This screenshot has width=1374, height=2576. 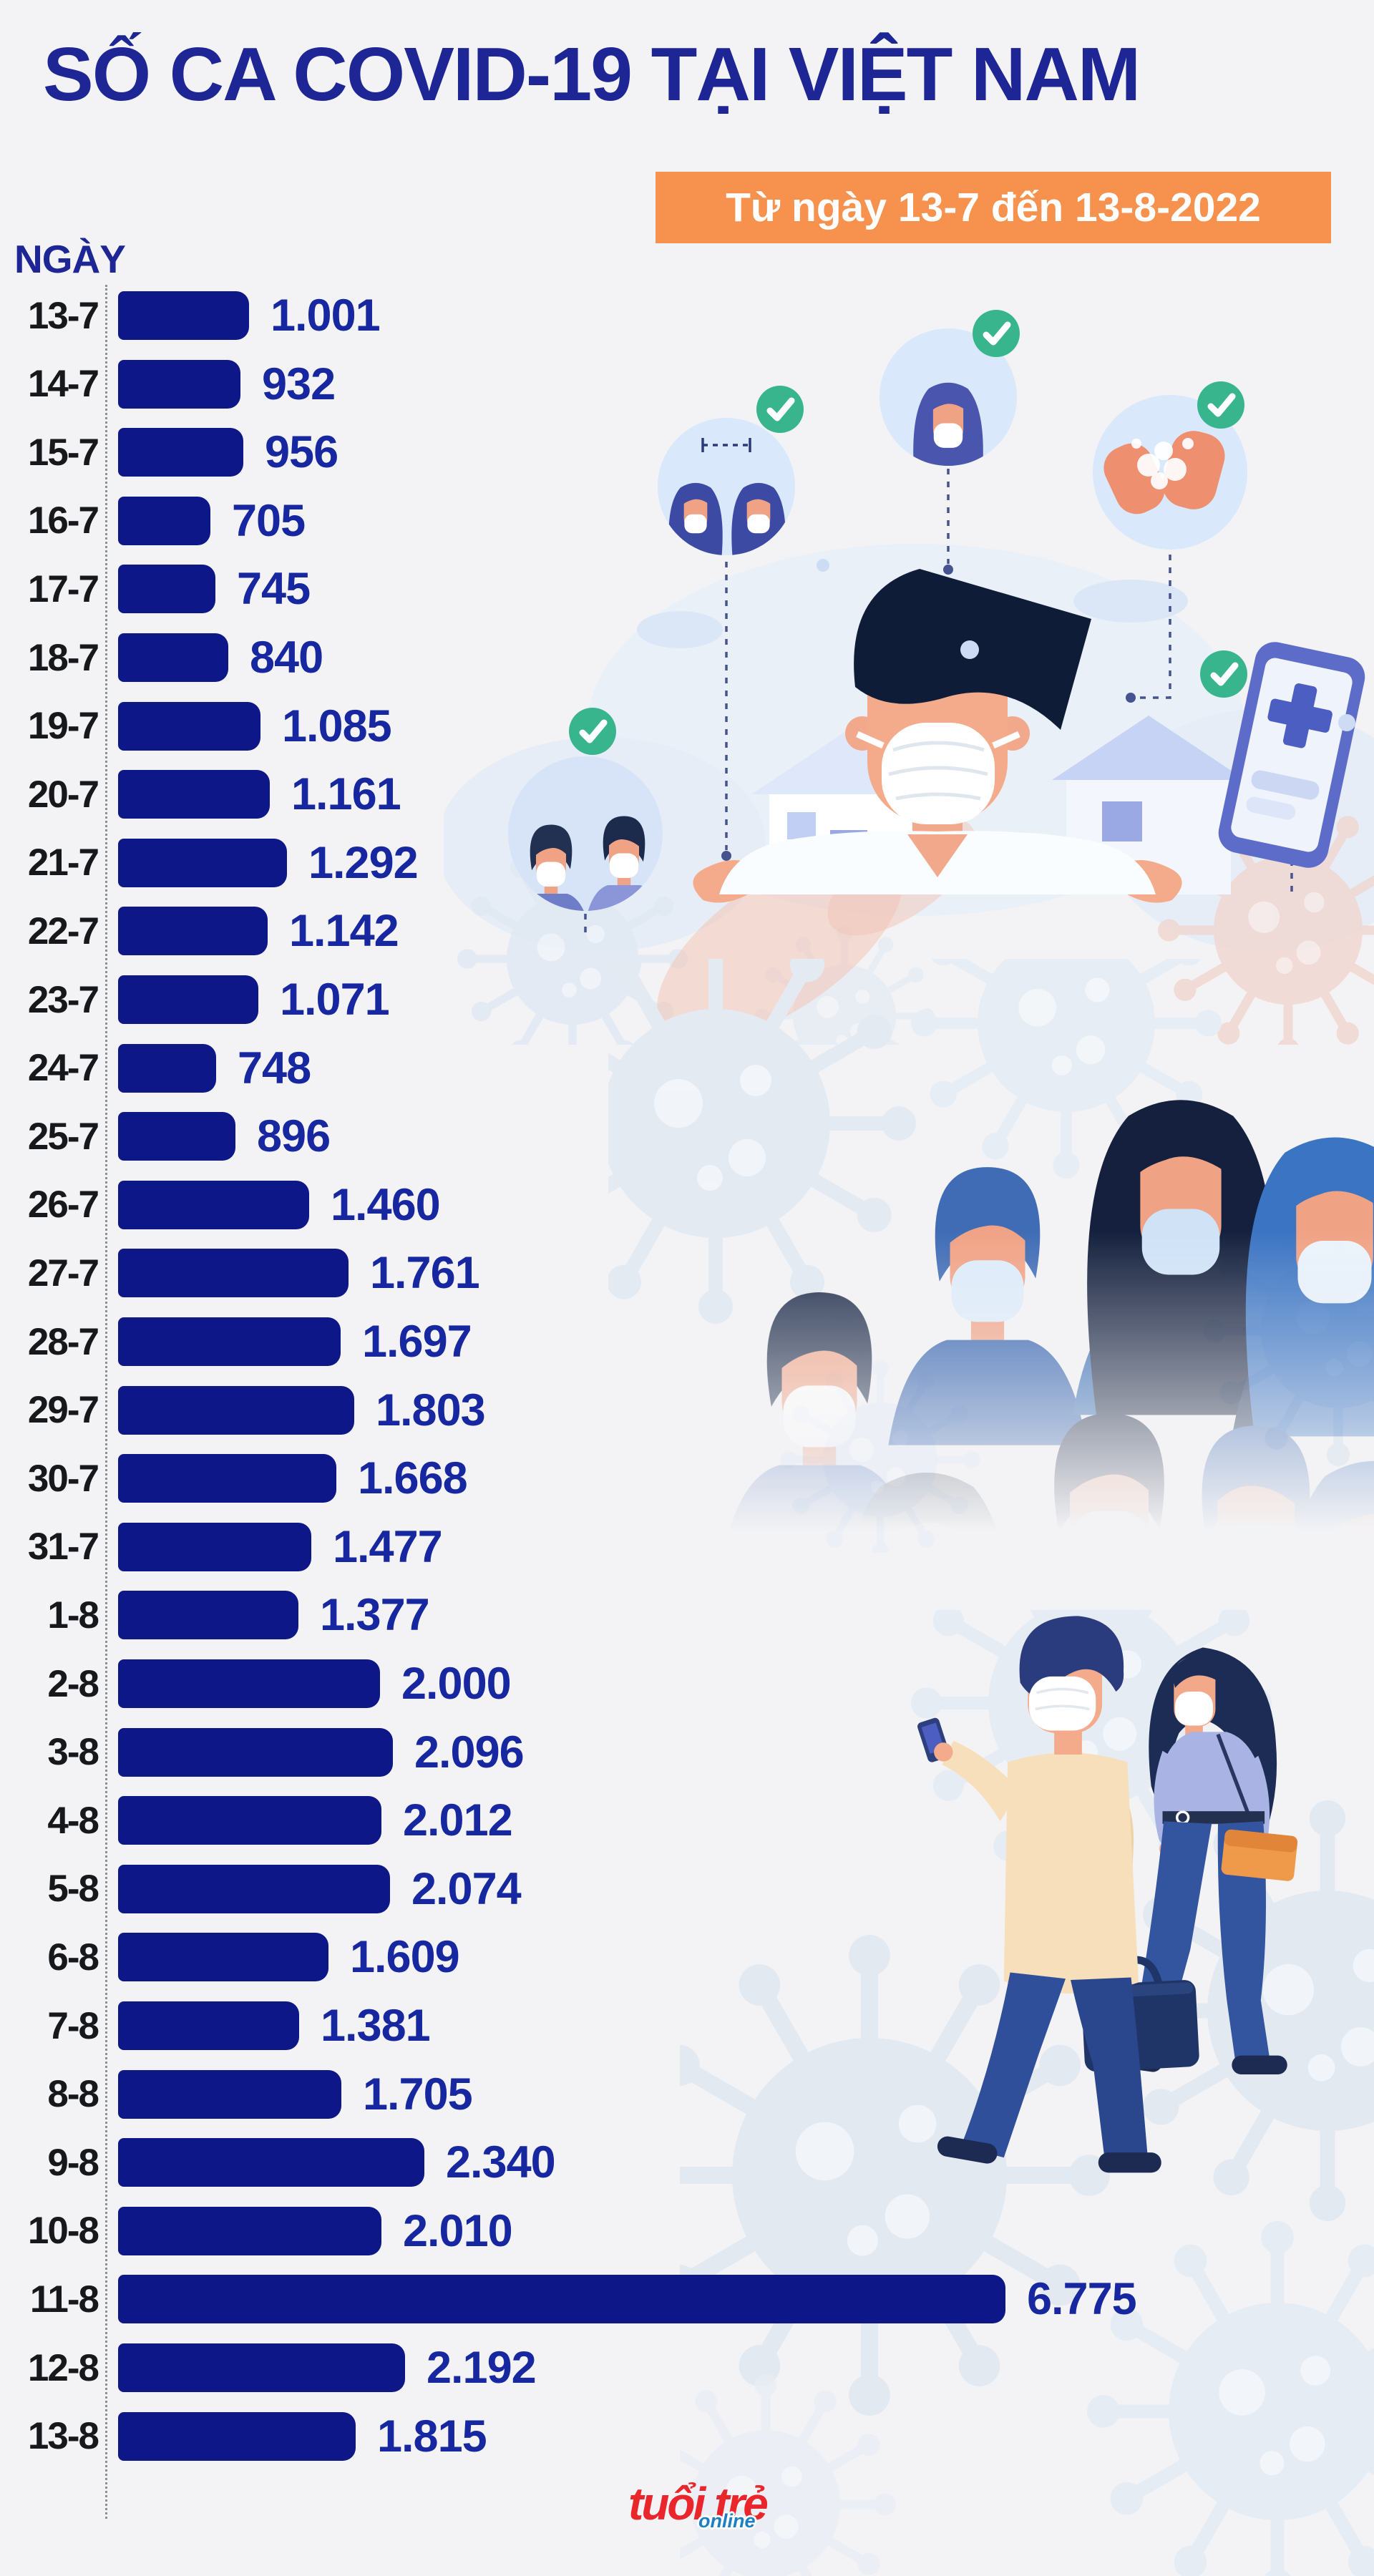 What do you see at coordinates (63, 315) in the screenshot?
I see `bar-date-label: 13-7` at bounding box center [63, 315].